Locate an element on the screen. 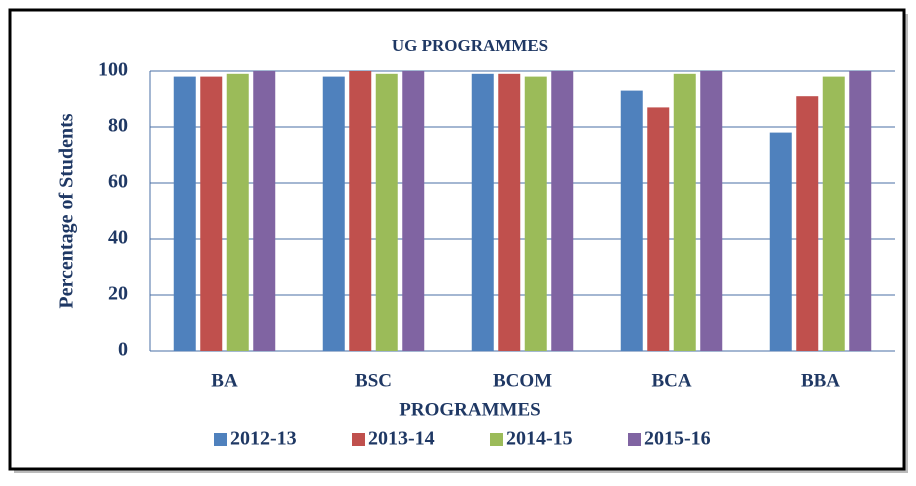 This screenshot has width=916, height=486. x-tick-label: BA is located at coordinates (224, 380).